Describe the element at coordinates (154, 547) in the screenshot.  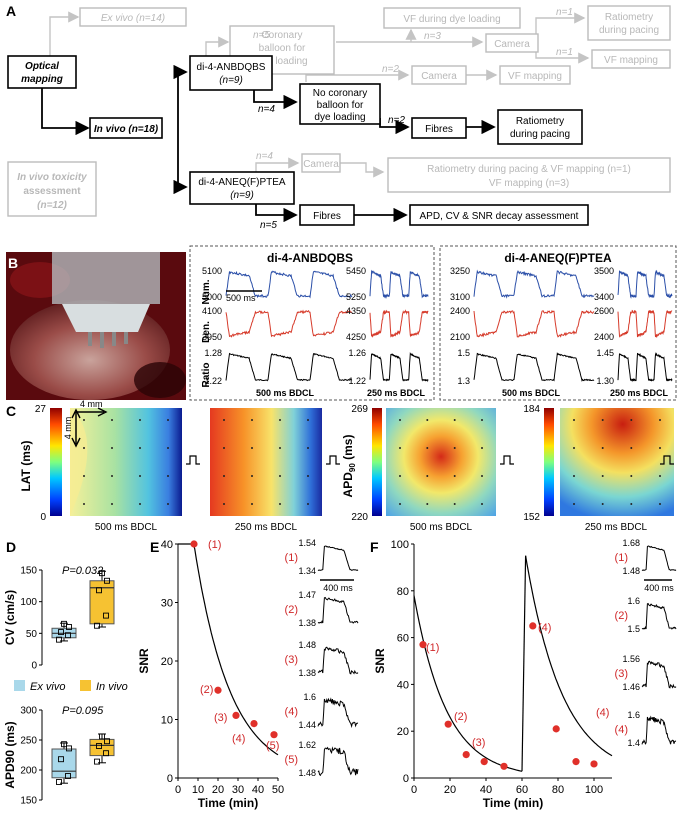
I see `panel-label-e: E` at that location.